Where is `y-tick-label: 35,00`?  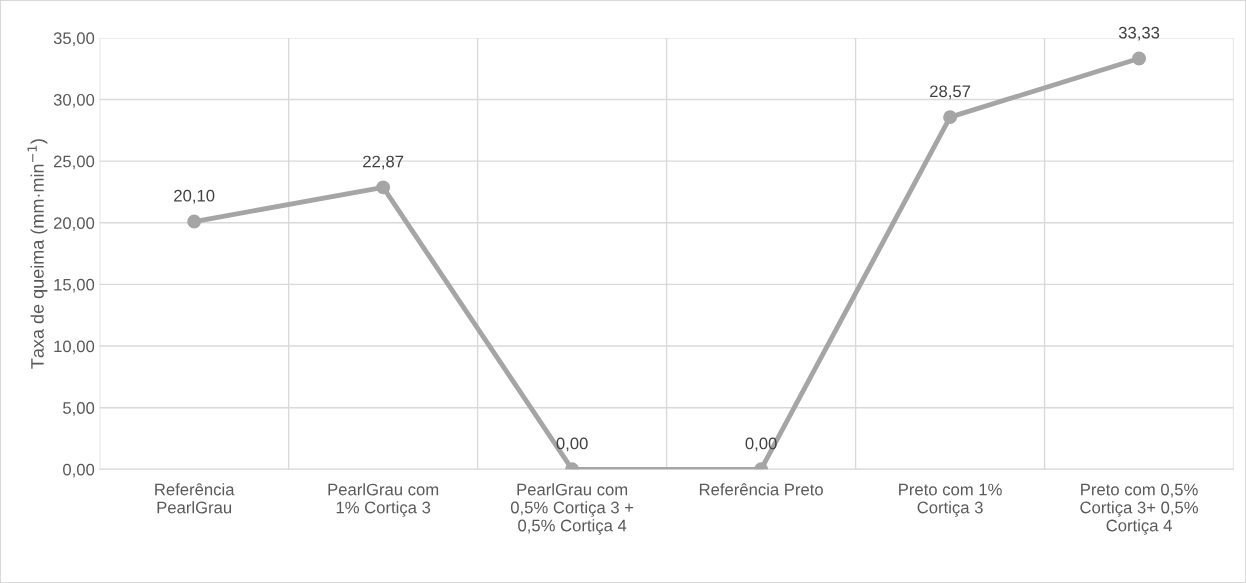 y-tick-label: 35,00 is located at coordinates (74, 39).